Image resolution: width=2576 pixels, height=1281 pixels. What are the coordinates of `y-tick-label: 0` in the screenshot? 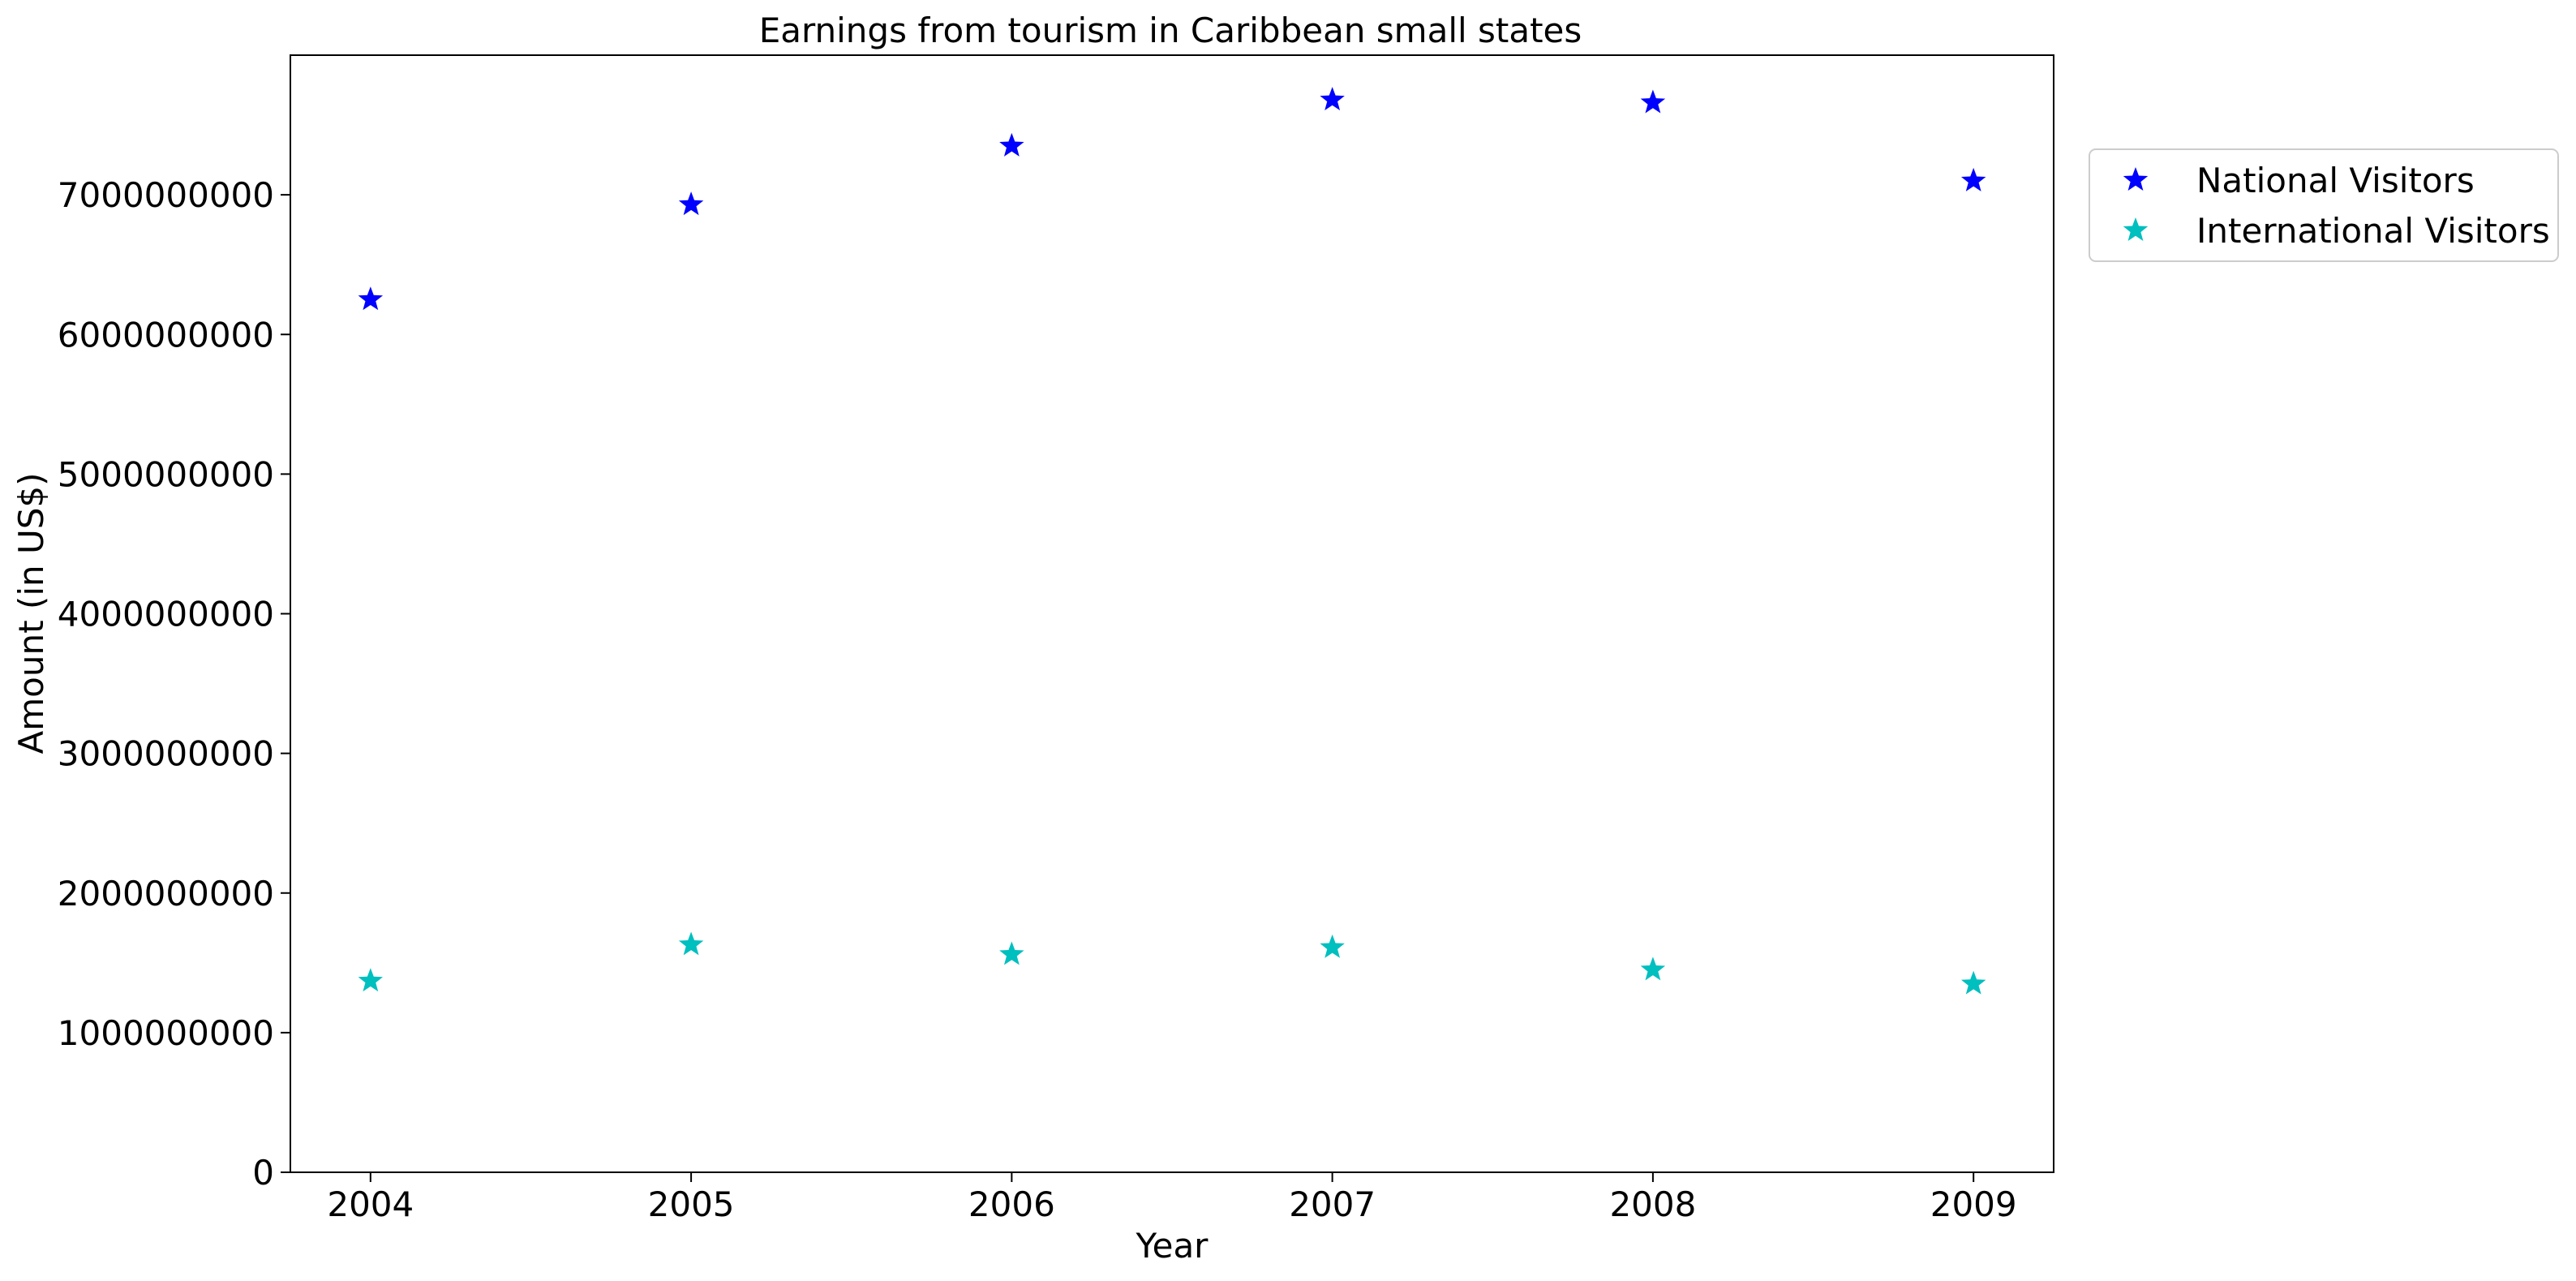 It's located at (263, 1173).